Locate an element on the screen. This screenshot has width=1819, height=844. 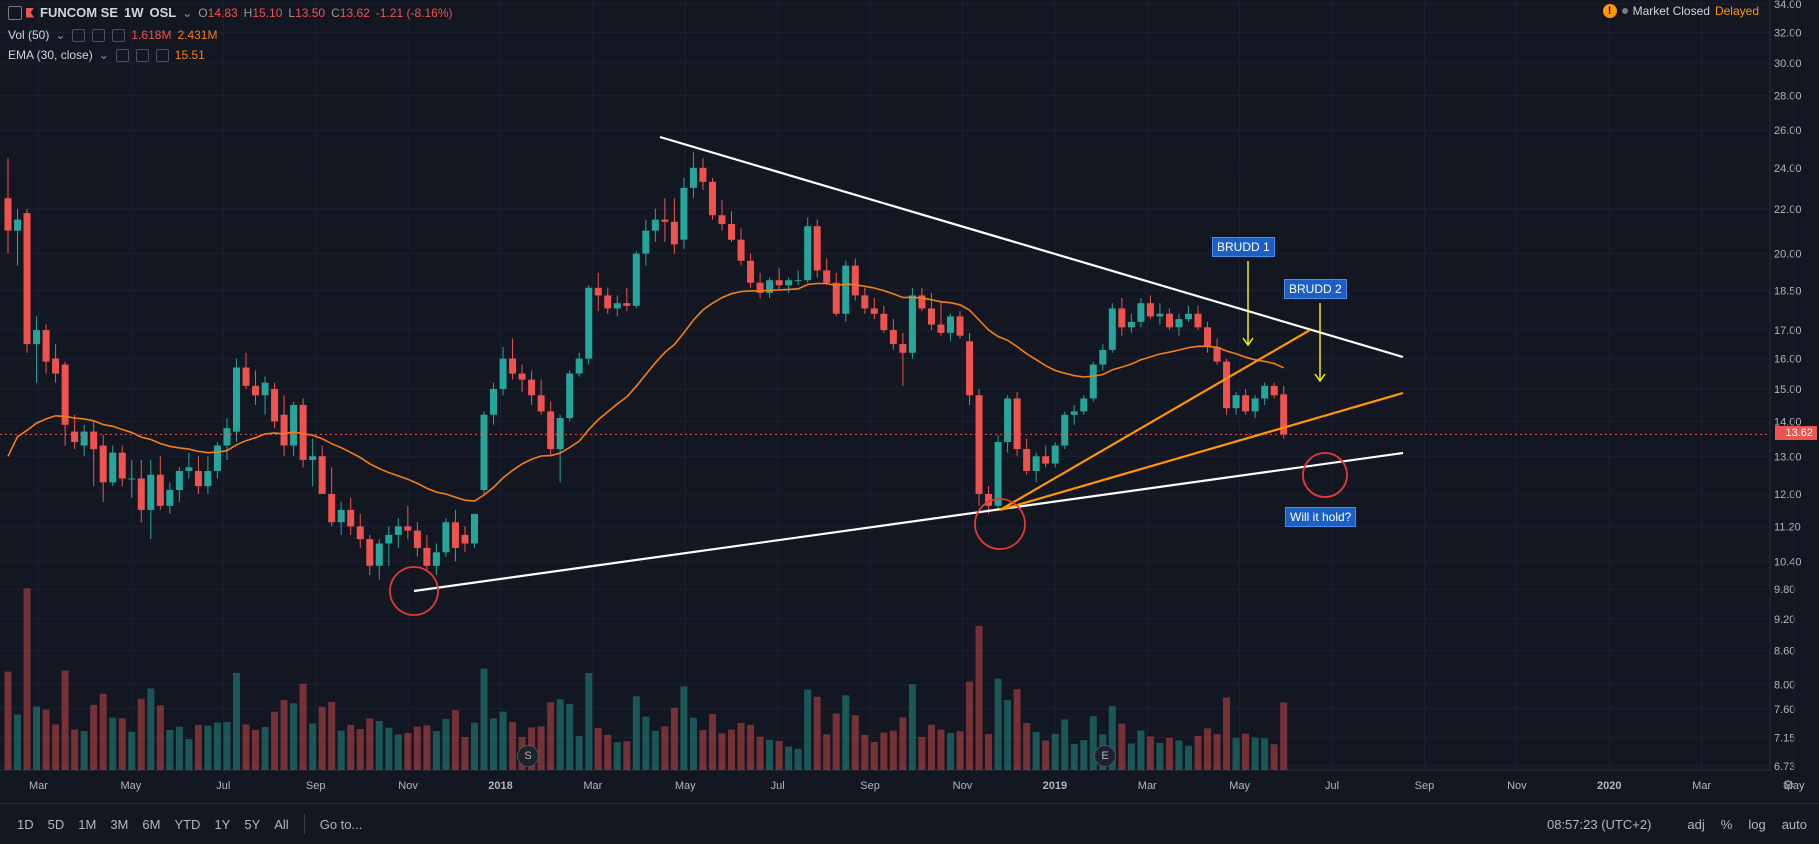
earnings-event-icon: E is located at coordinates (1105, 756).